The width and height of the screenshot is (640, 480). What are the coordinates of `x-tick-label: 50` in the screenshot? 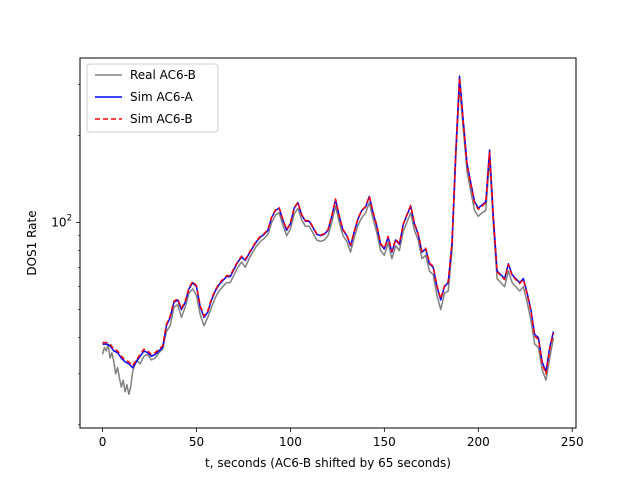 It's located at (196, 442).